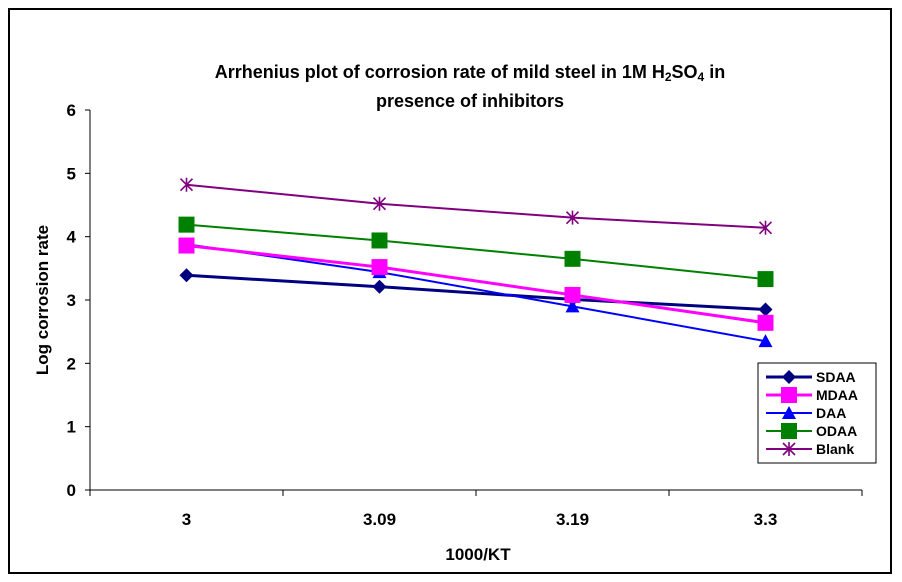  What do you see at coordinates (71, 427) in the screenshot?
I see `y-tick-label: 1` at bounding box center [71, 427].